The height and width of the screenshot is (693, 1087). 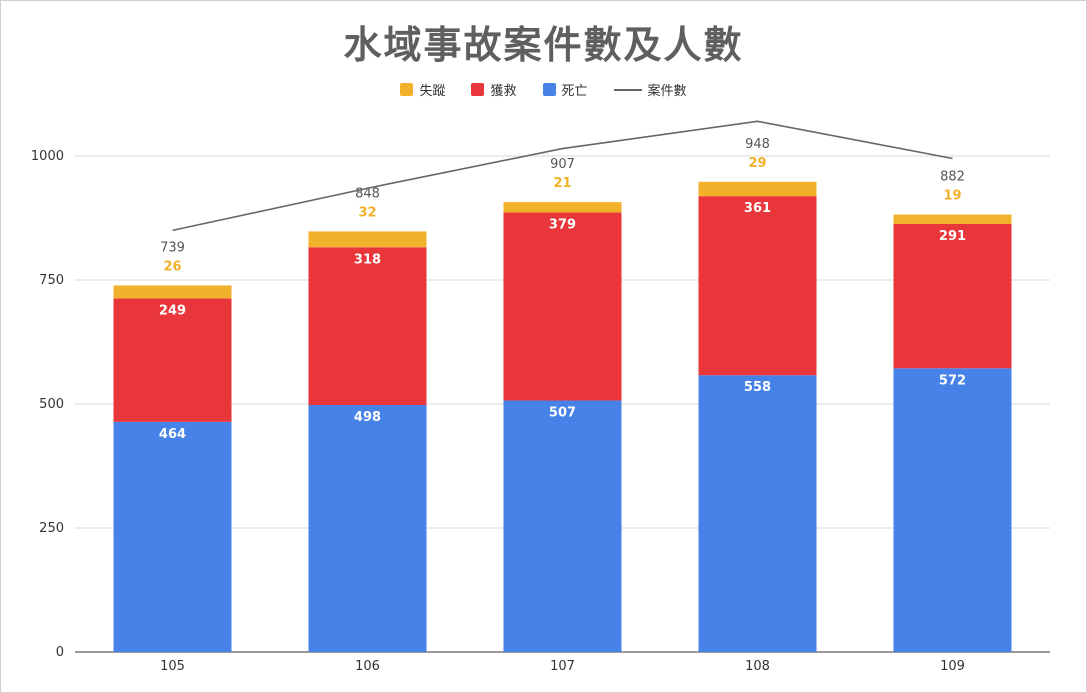 What do you see at coordinates (478, 89) in the screenshot?
I see `legend-swatch-rescued` at bounding box center [478, 89].